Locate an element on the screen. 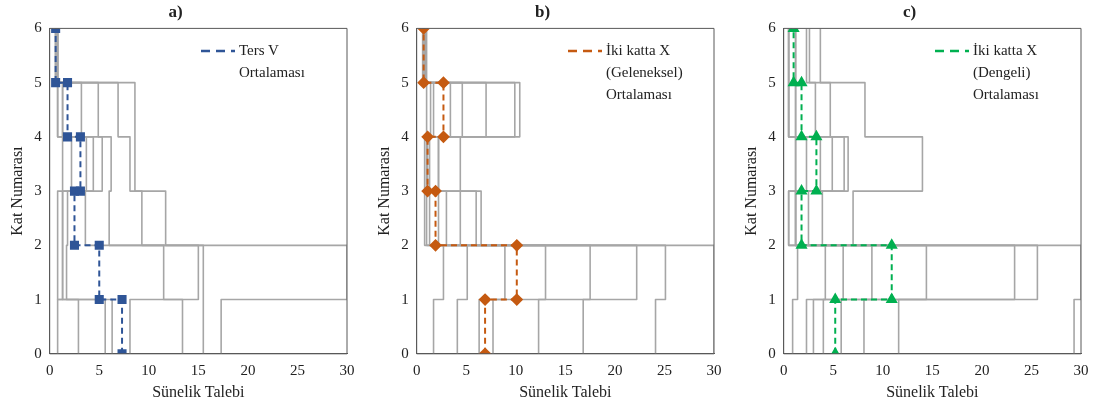 The height and width of the screenshot is (406, 1102). chart-title: b) is located at coordinates (542, 11).